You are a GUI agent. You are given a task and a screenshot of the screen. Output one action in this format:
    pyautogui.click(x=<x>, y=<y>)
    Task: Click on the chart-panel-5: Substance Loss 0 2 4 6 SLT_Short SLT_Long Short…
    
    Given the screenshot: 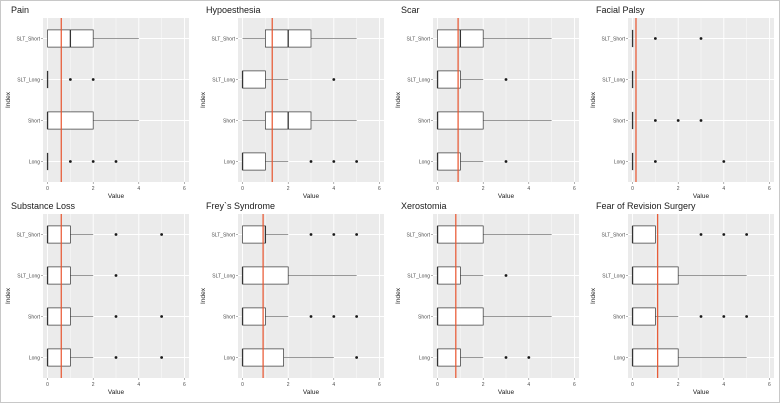 What is the action you would take?
    pyautogui.click(x=97, y=298)
    